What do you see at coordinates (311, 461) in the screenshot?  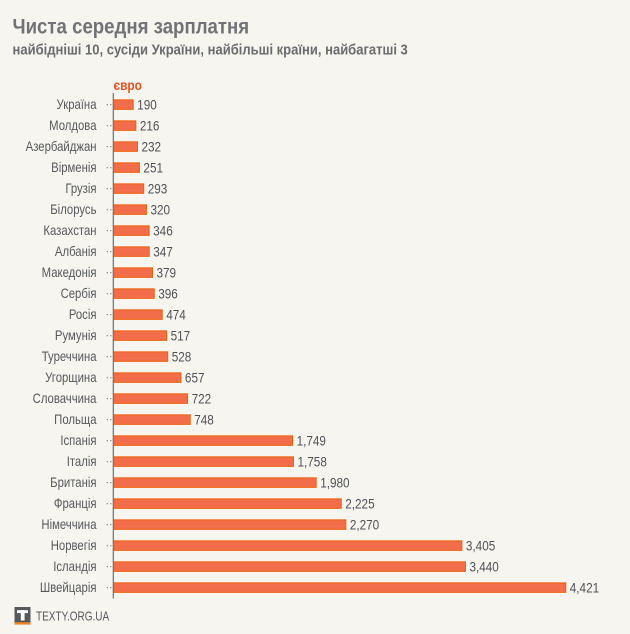 I see `svg-text: 1,758` at bounding box center [311, 461].